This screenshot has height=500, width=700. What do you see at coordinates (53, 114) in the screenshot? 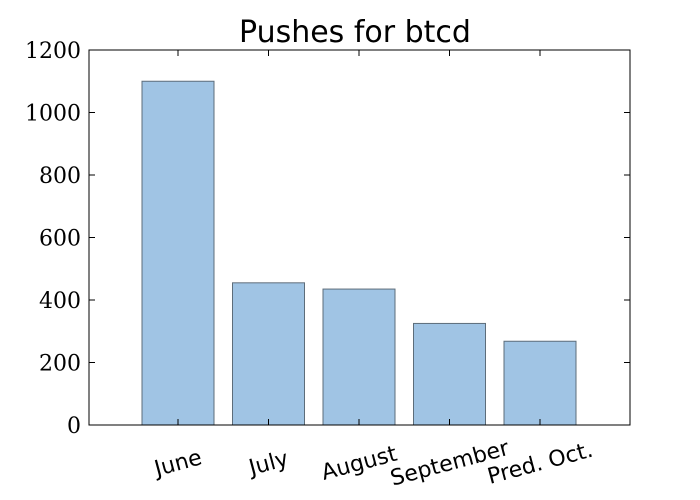
I see `y-tick-label: 1000` at bounding box center [53, 114].